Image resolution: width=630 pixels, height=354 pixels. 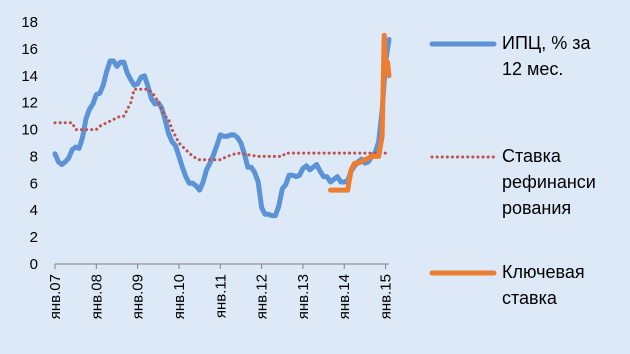 I want to click on legend-label: ставка, so click(x=530, y=298).